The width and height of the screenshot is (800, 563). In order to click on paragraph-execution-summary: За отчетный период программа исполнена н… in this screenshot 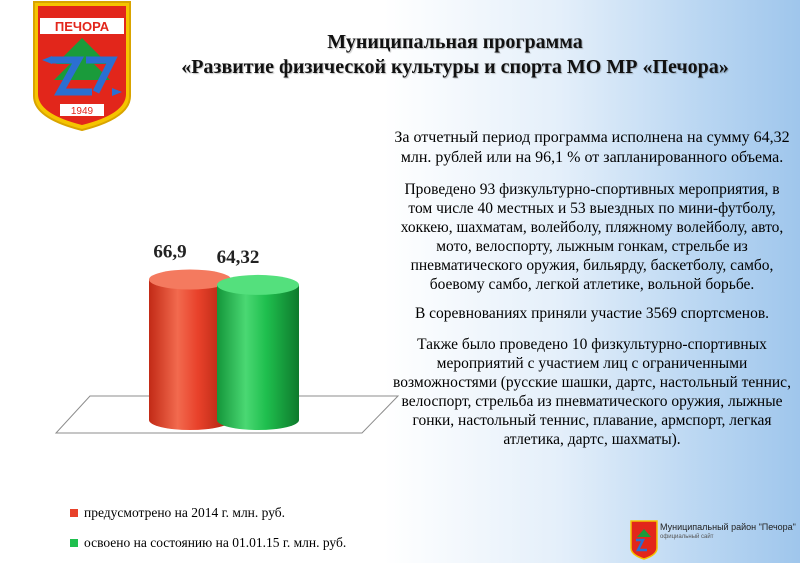, I will do `click(592, 147)`.